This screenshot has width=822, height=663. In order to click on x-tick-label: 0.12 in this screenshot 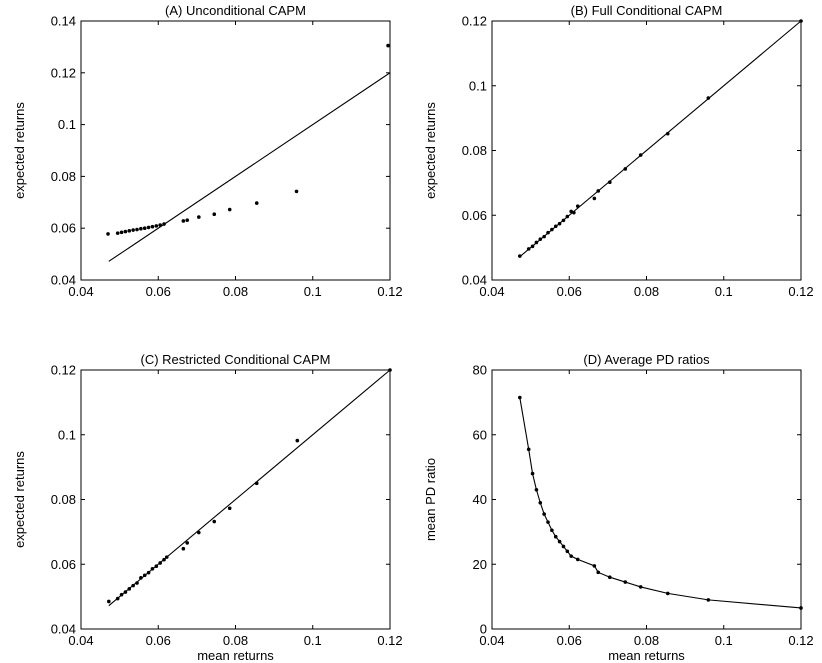, I will do `click(389, 291)`.